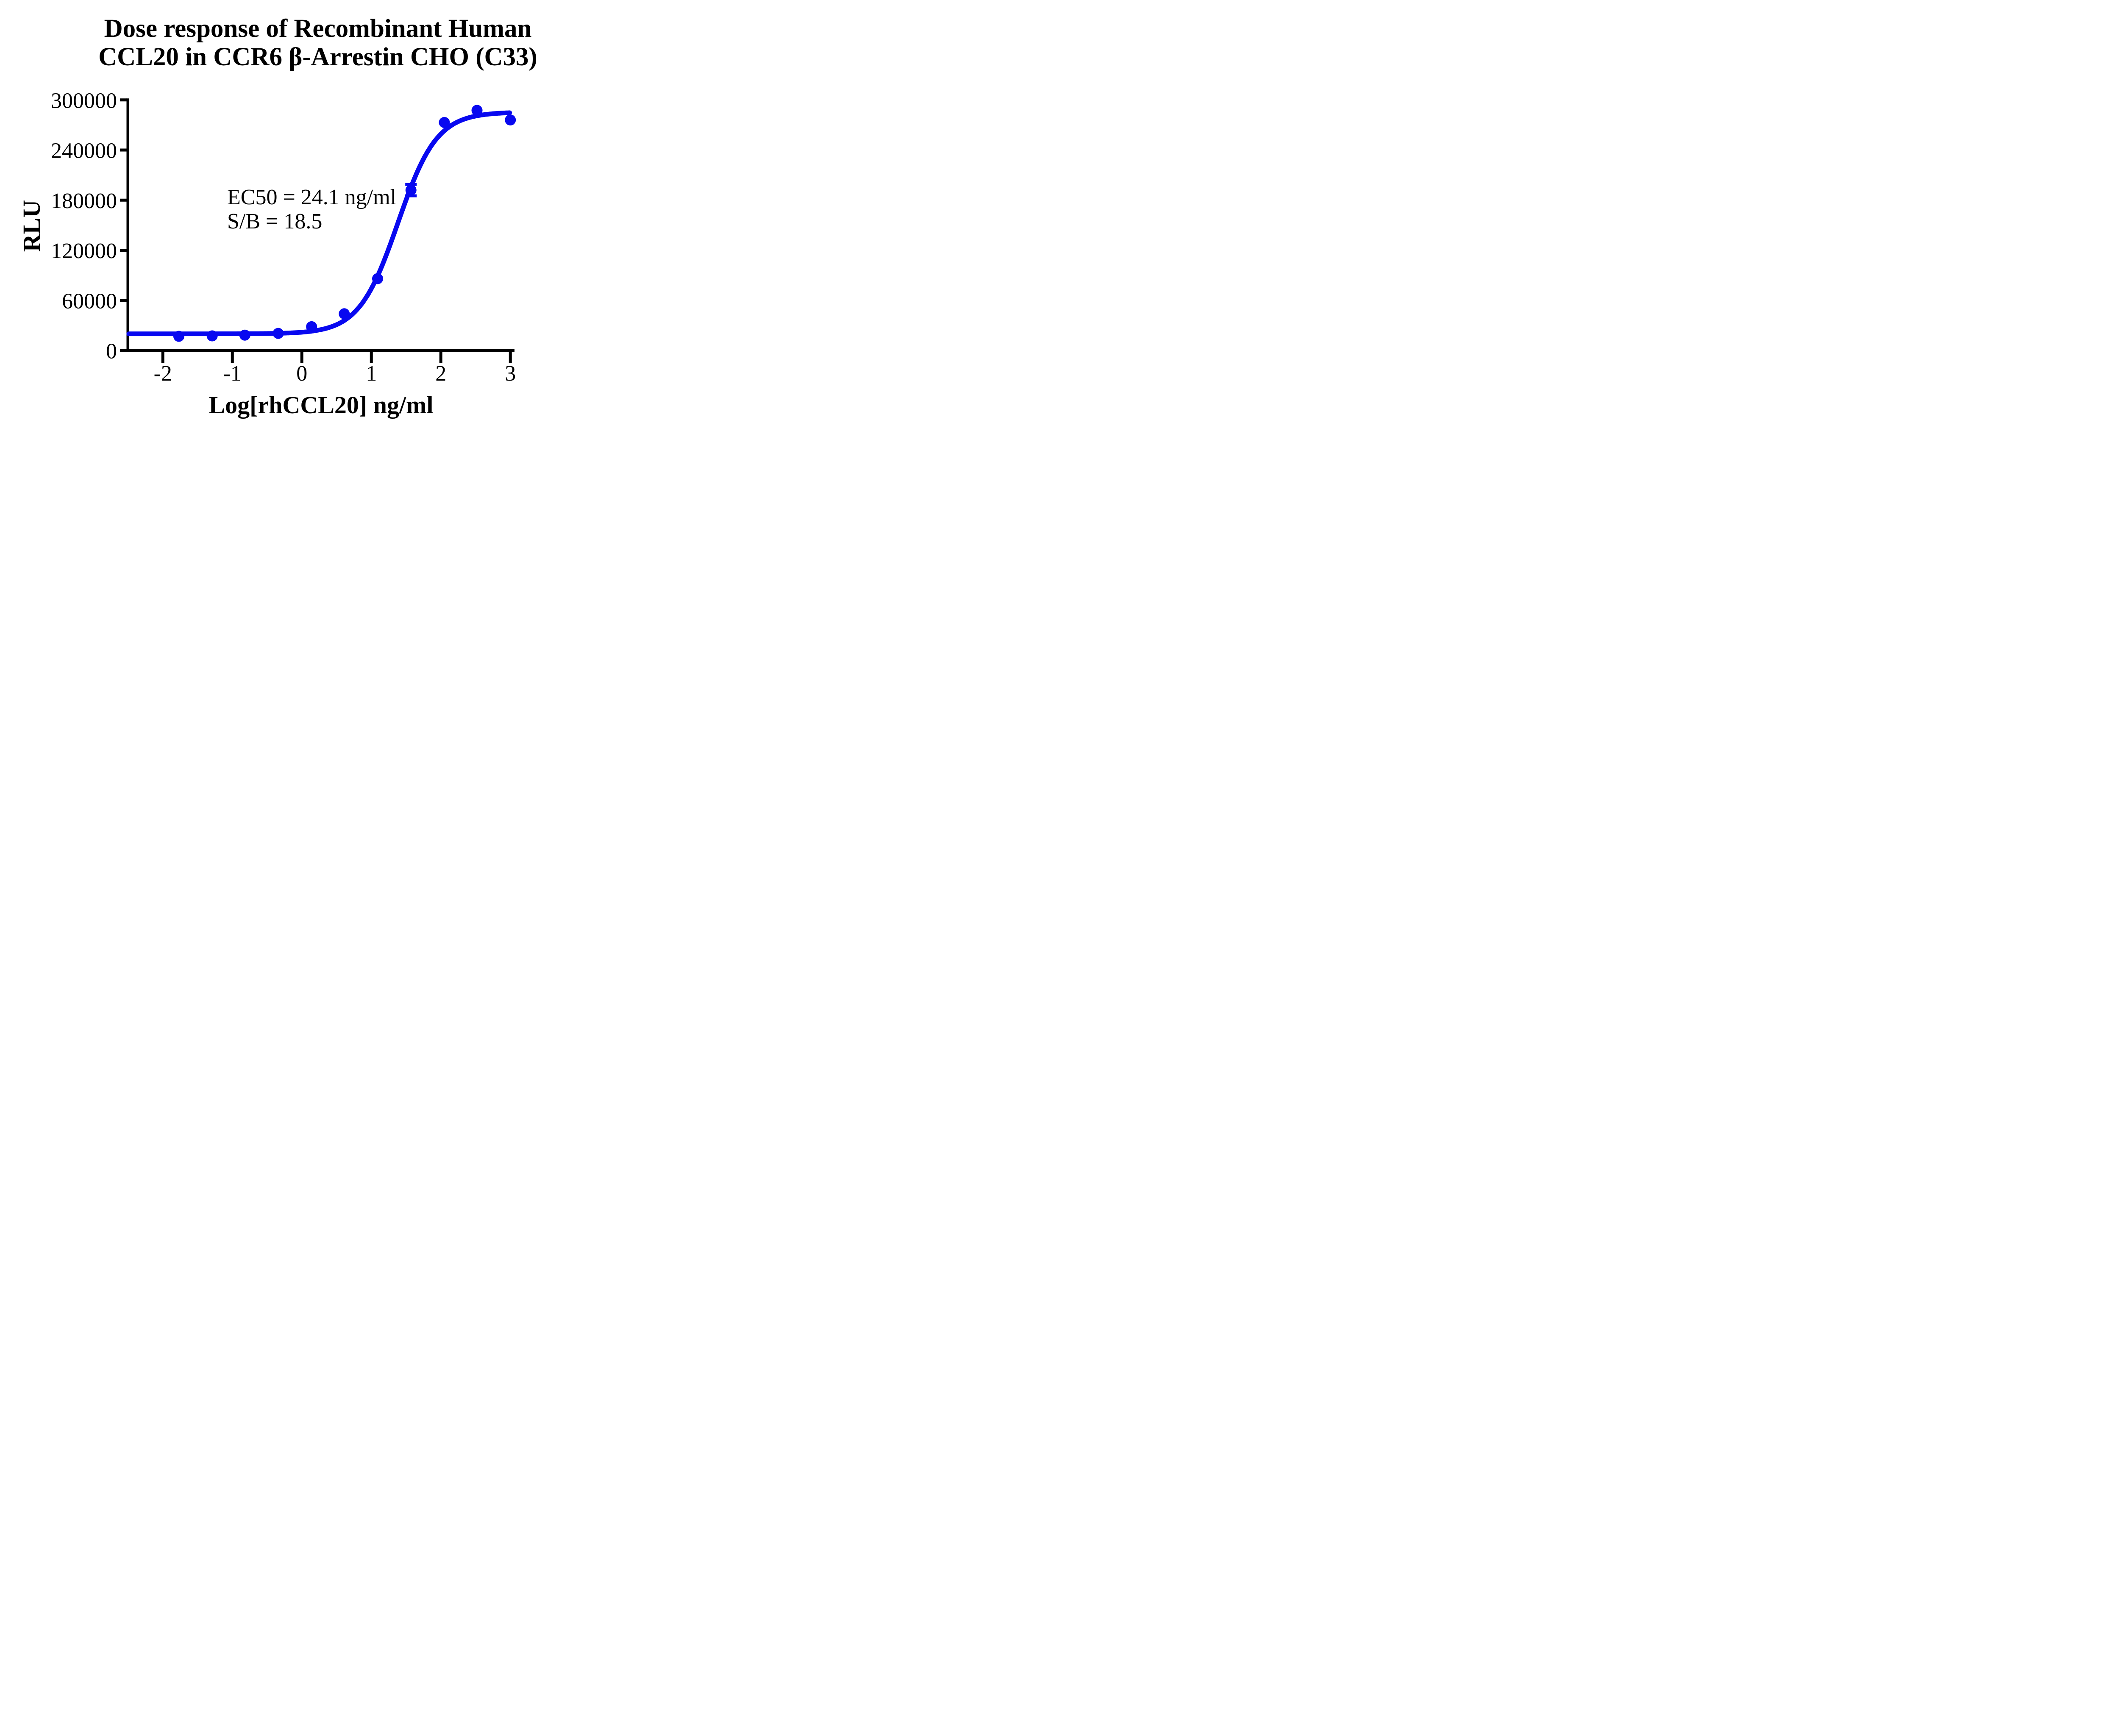 The height and width of the screenshot is (1736, 2119). What do you see at coordinates (275, 222) in the screenshot?
I see `sb-annotation: S/B = 18.5` at bounding box center [275, 222].